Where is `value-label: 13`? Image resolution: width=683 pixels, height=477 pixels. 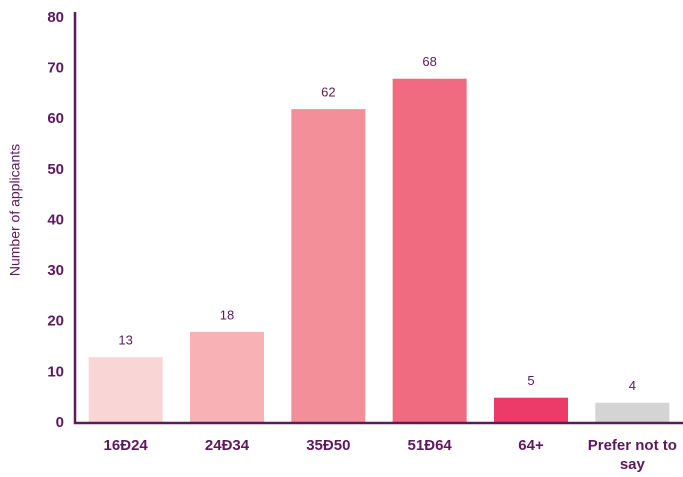 value-label: 13 is located at coordinates (125, 340).